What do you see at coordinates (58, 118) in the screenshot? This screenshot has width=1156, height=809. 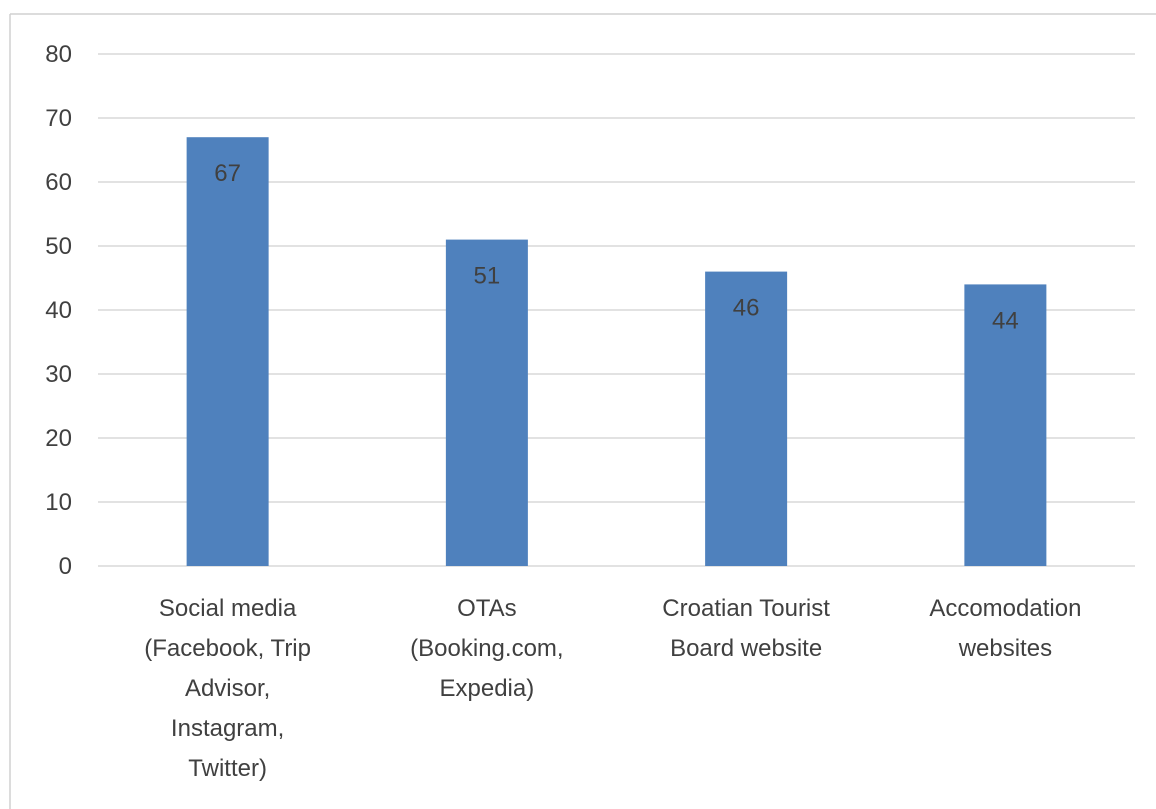 I see `y-tick-label: 70` at bounding box center [58, 118].